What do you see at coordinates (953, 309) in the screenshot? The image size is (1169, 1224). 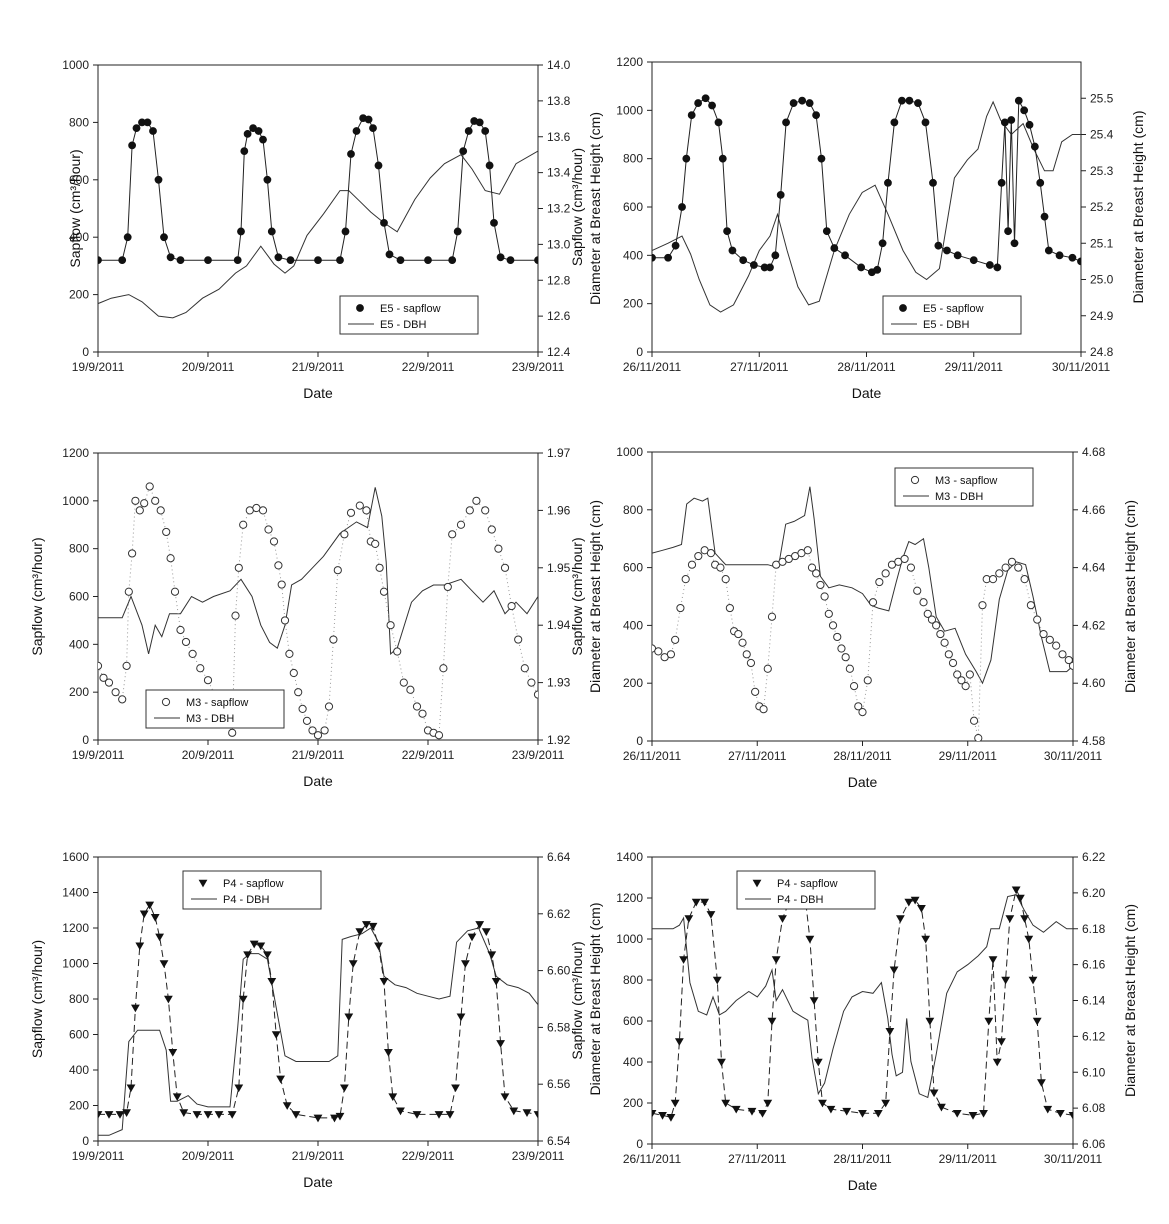 I see `legend-sapflow-label: E5 - sapflow` at bounding box center [953, 309].